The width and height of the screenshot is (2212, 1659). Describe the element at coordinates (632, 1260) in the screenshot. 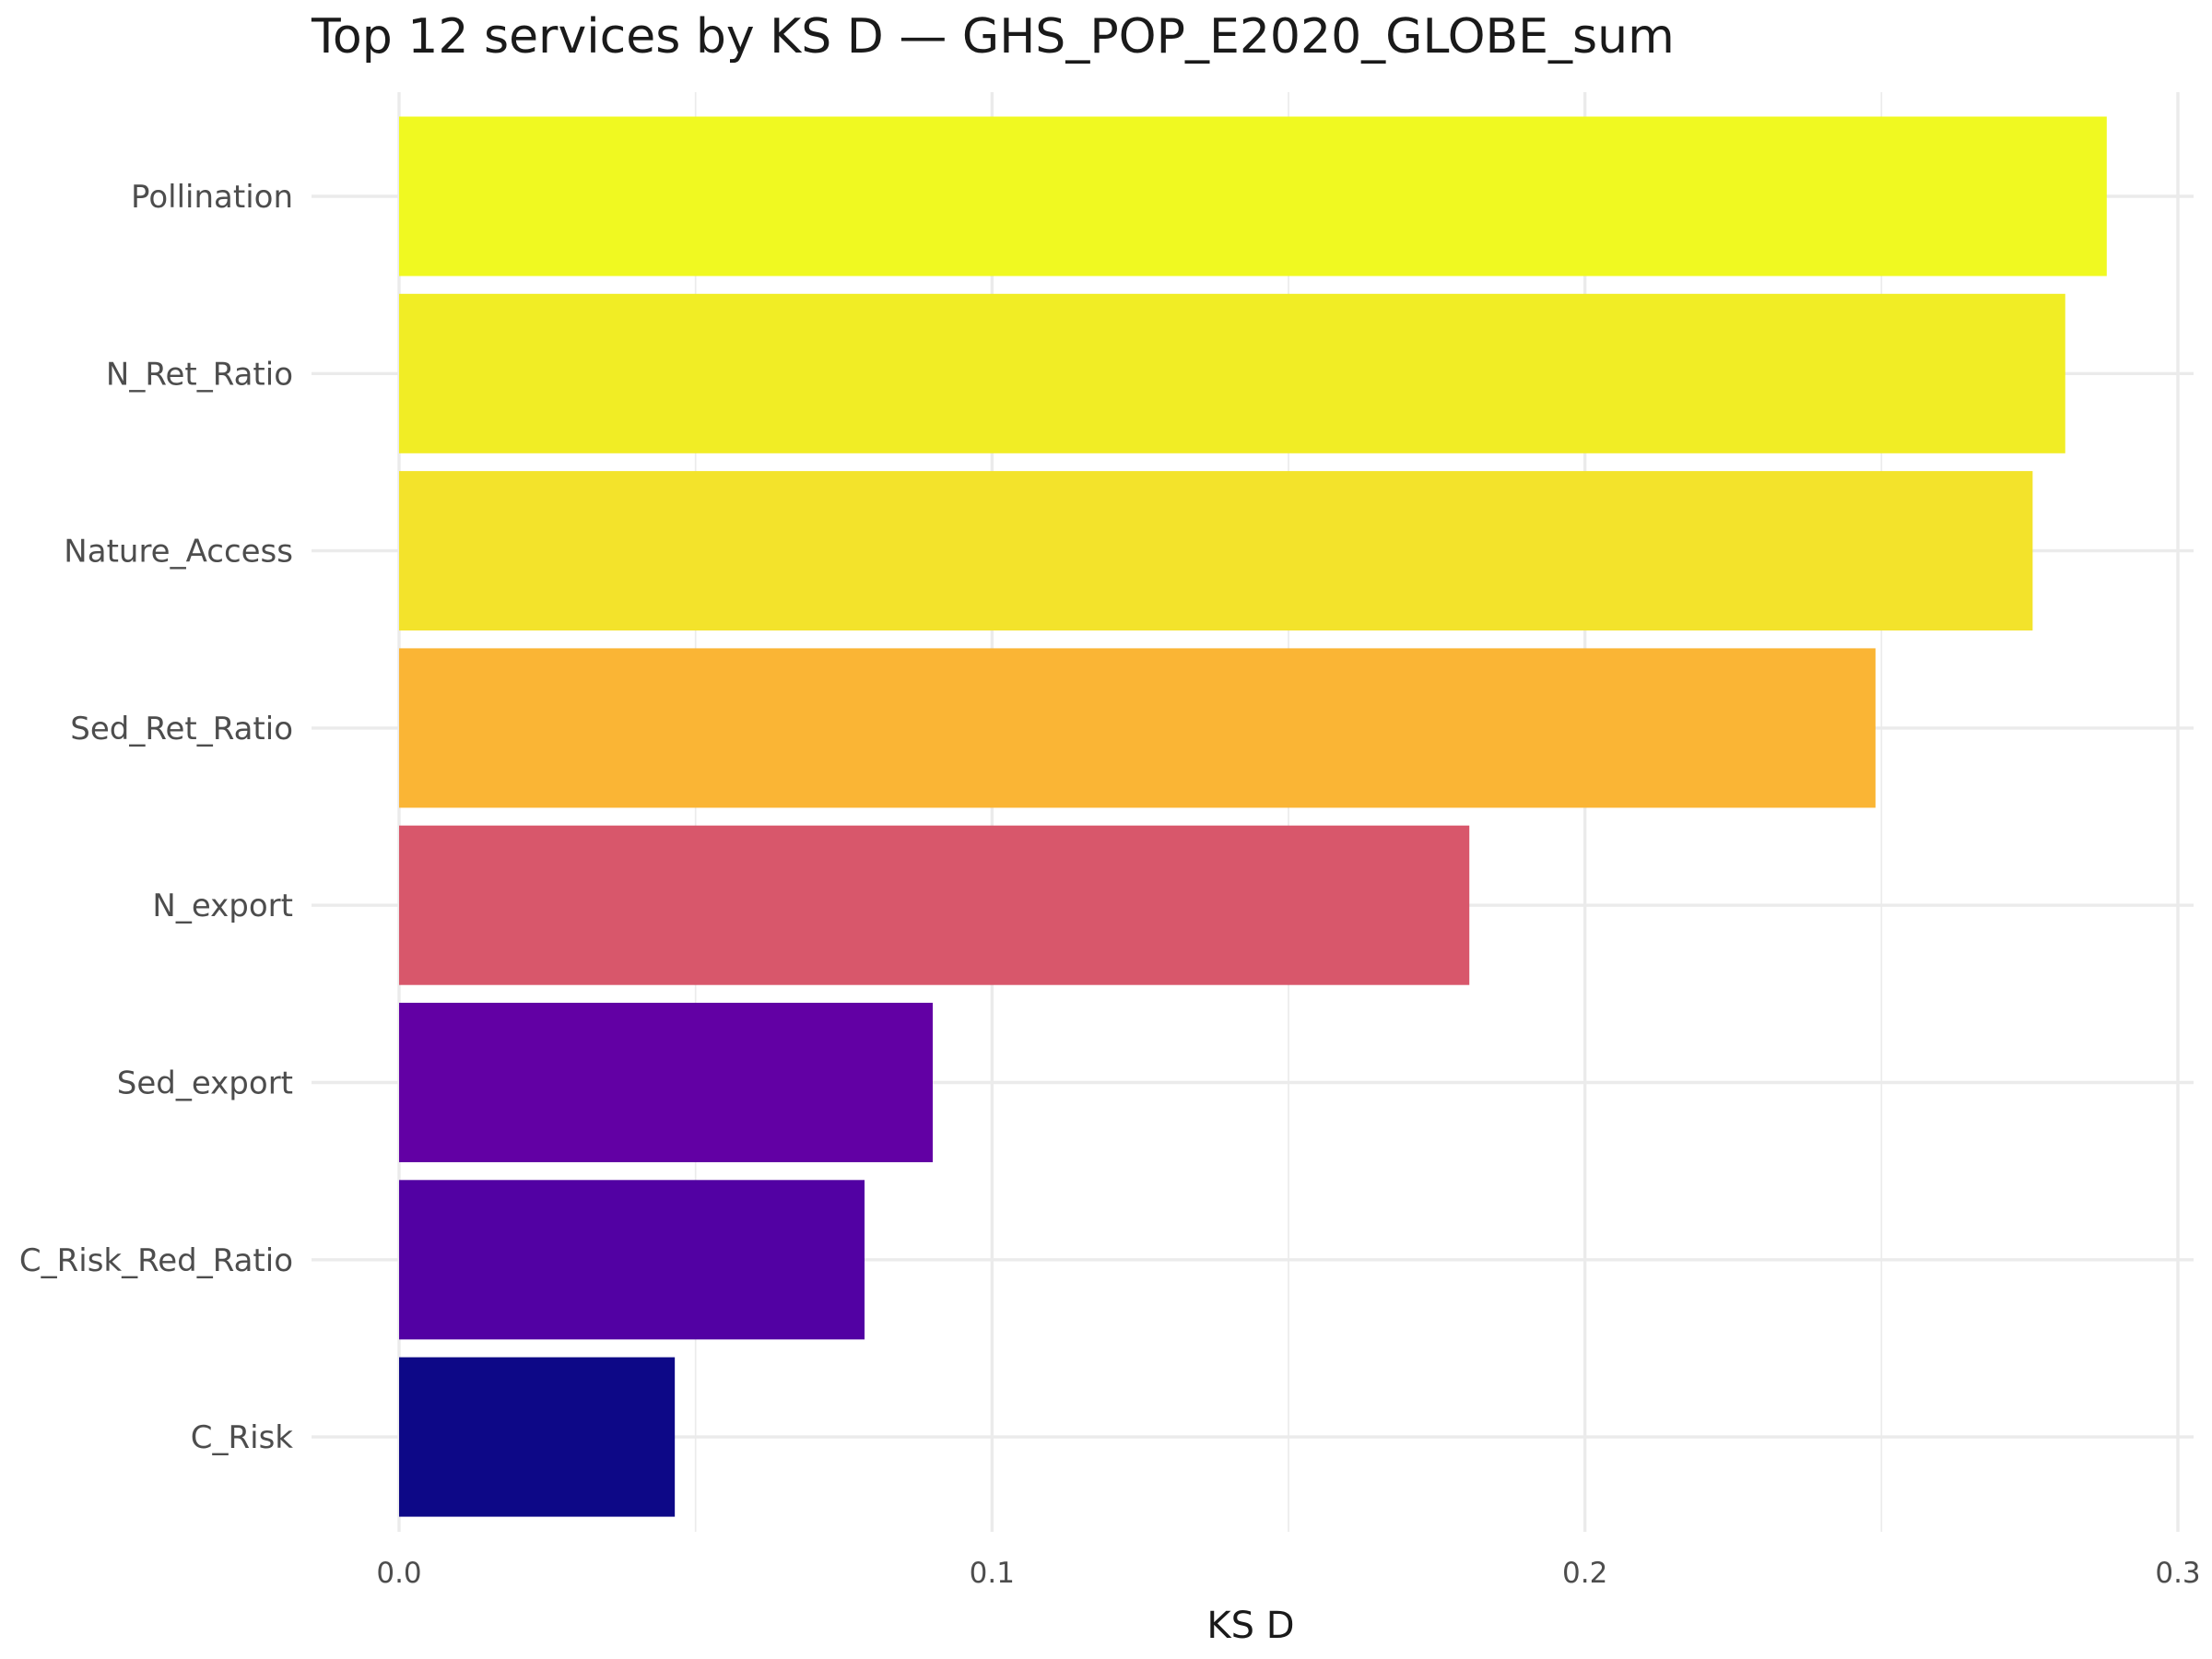

I see `bar-c-risk-red-ratio` at that location.